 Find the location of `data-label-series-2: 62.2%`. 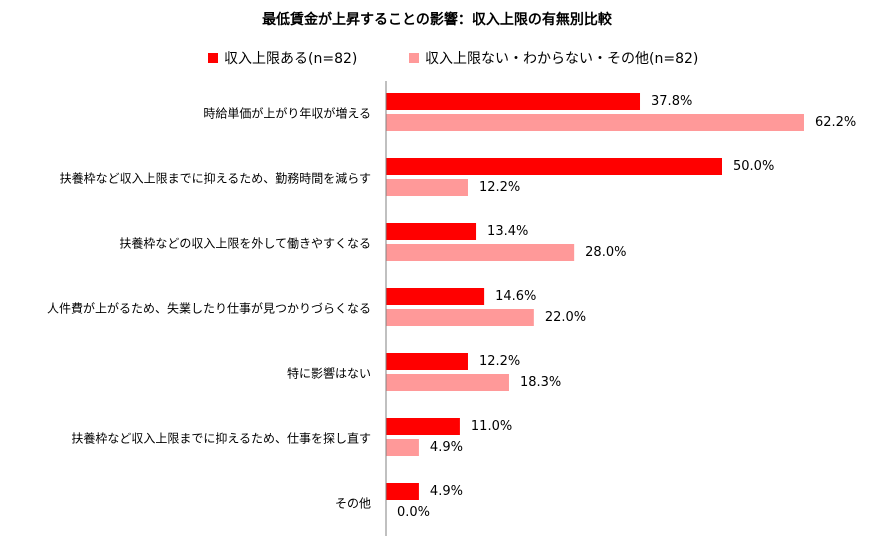

data-label-series-2: 62.2% is located at coordinates (835, 122).